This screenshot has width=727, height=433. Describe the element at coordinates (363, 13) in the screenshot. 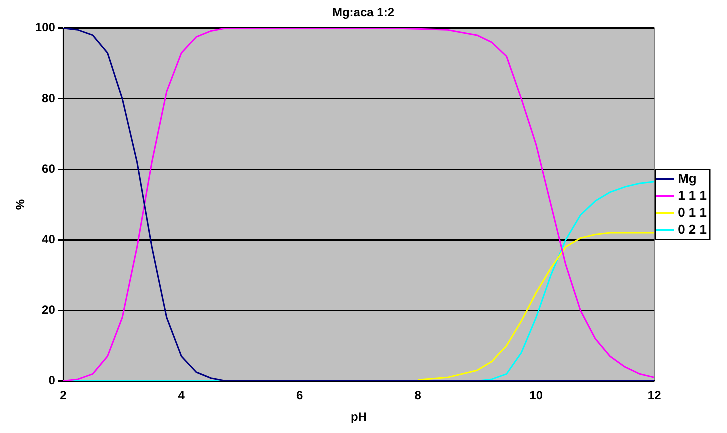

I see `chart-title: Mg:aca 1:2` at that location.